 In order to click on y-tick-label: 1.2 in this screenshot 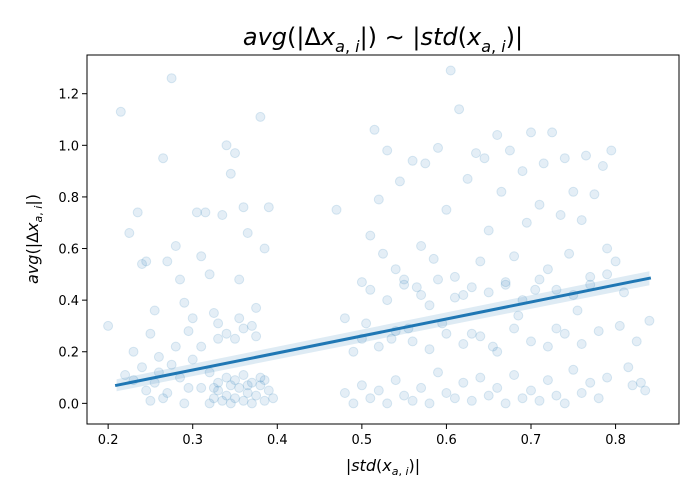, I will do `click(68, 95)`.